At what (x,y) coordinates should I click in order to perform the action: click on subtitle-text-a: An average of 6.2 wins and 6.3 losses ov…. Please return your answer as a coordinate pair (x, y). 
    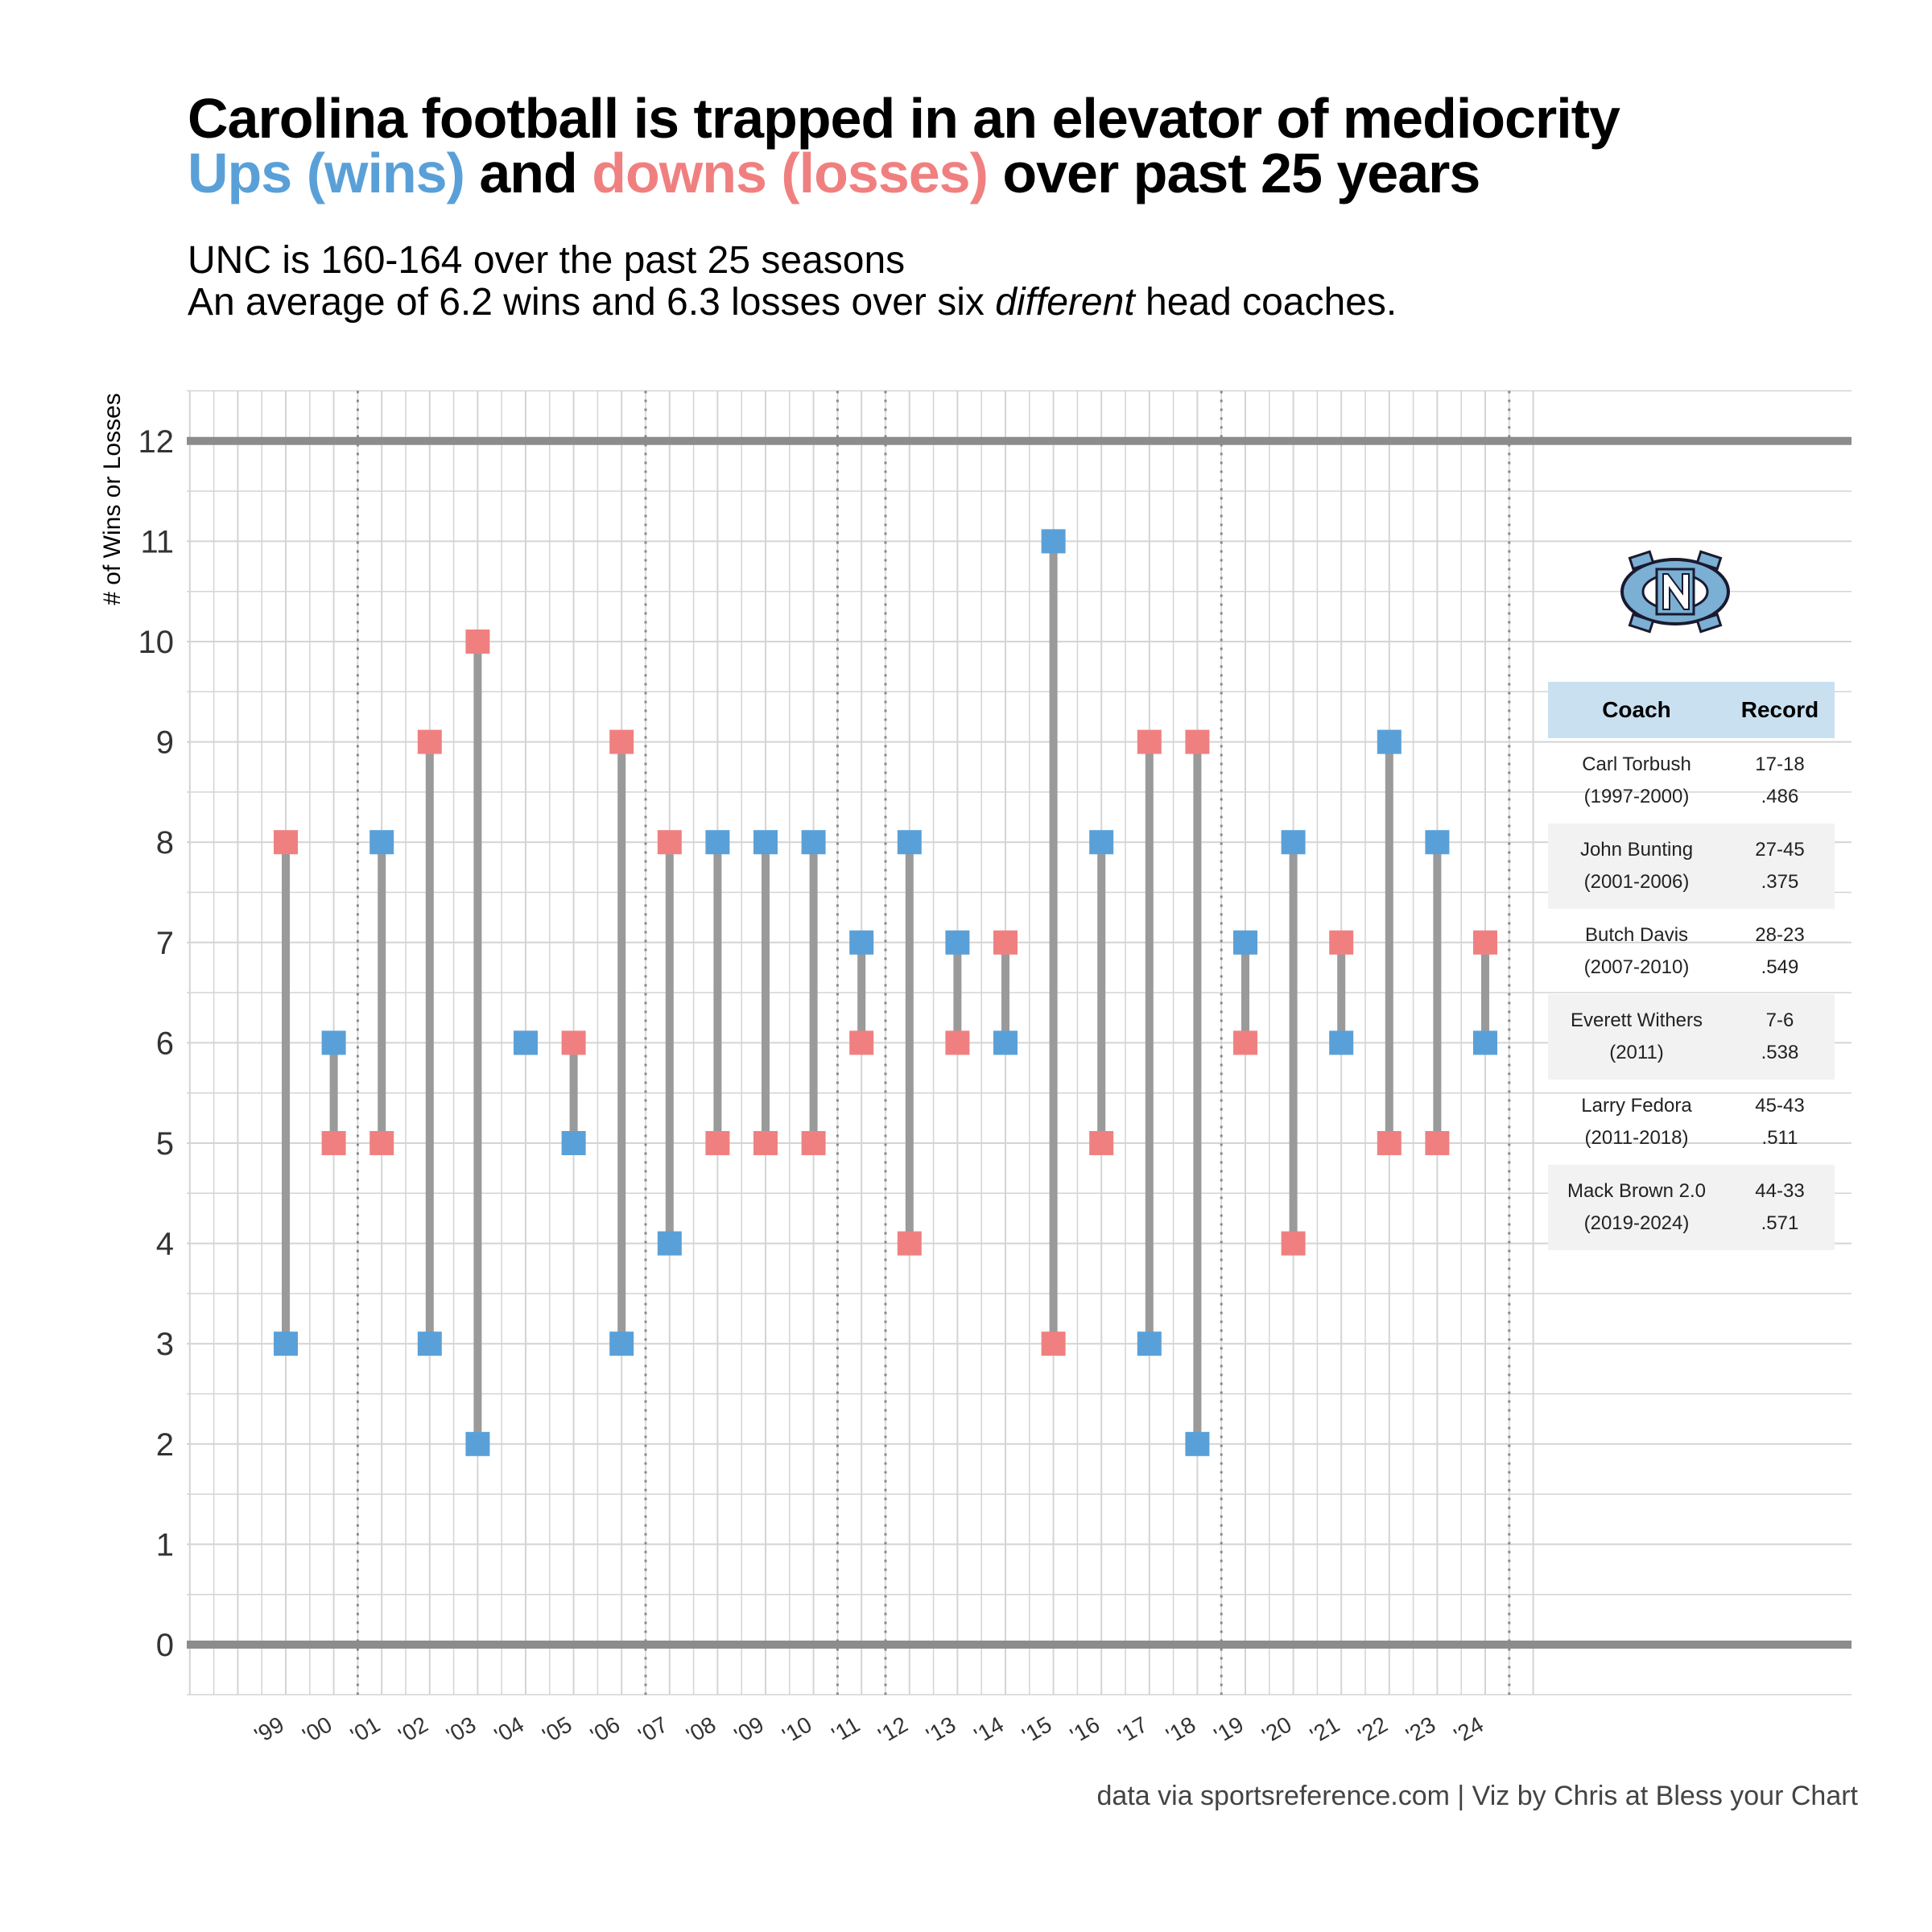
    Looking at the image, I should click on (592, 302).